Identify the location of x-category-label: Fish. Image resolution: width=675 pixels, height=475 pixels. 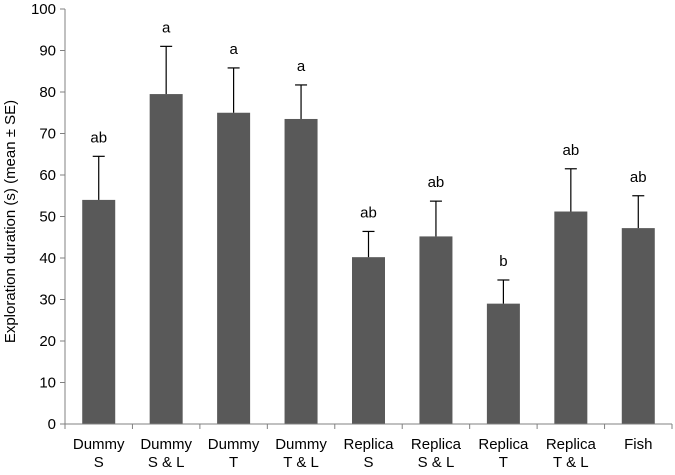
(638, 444).